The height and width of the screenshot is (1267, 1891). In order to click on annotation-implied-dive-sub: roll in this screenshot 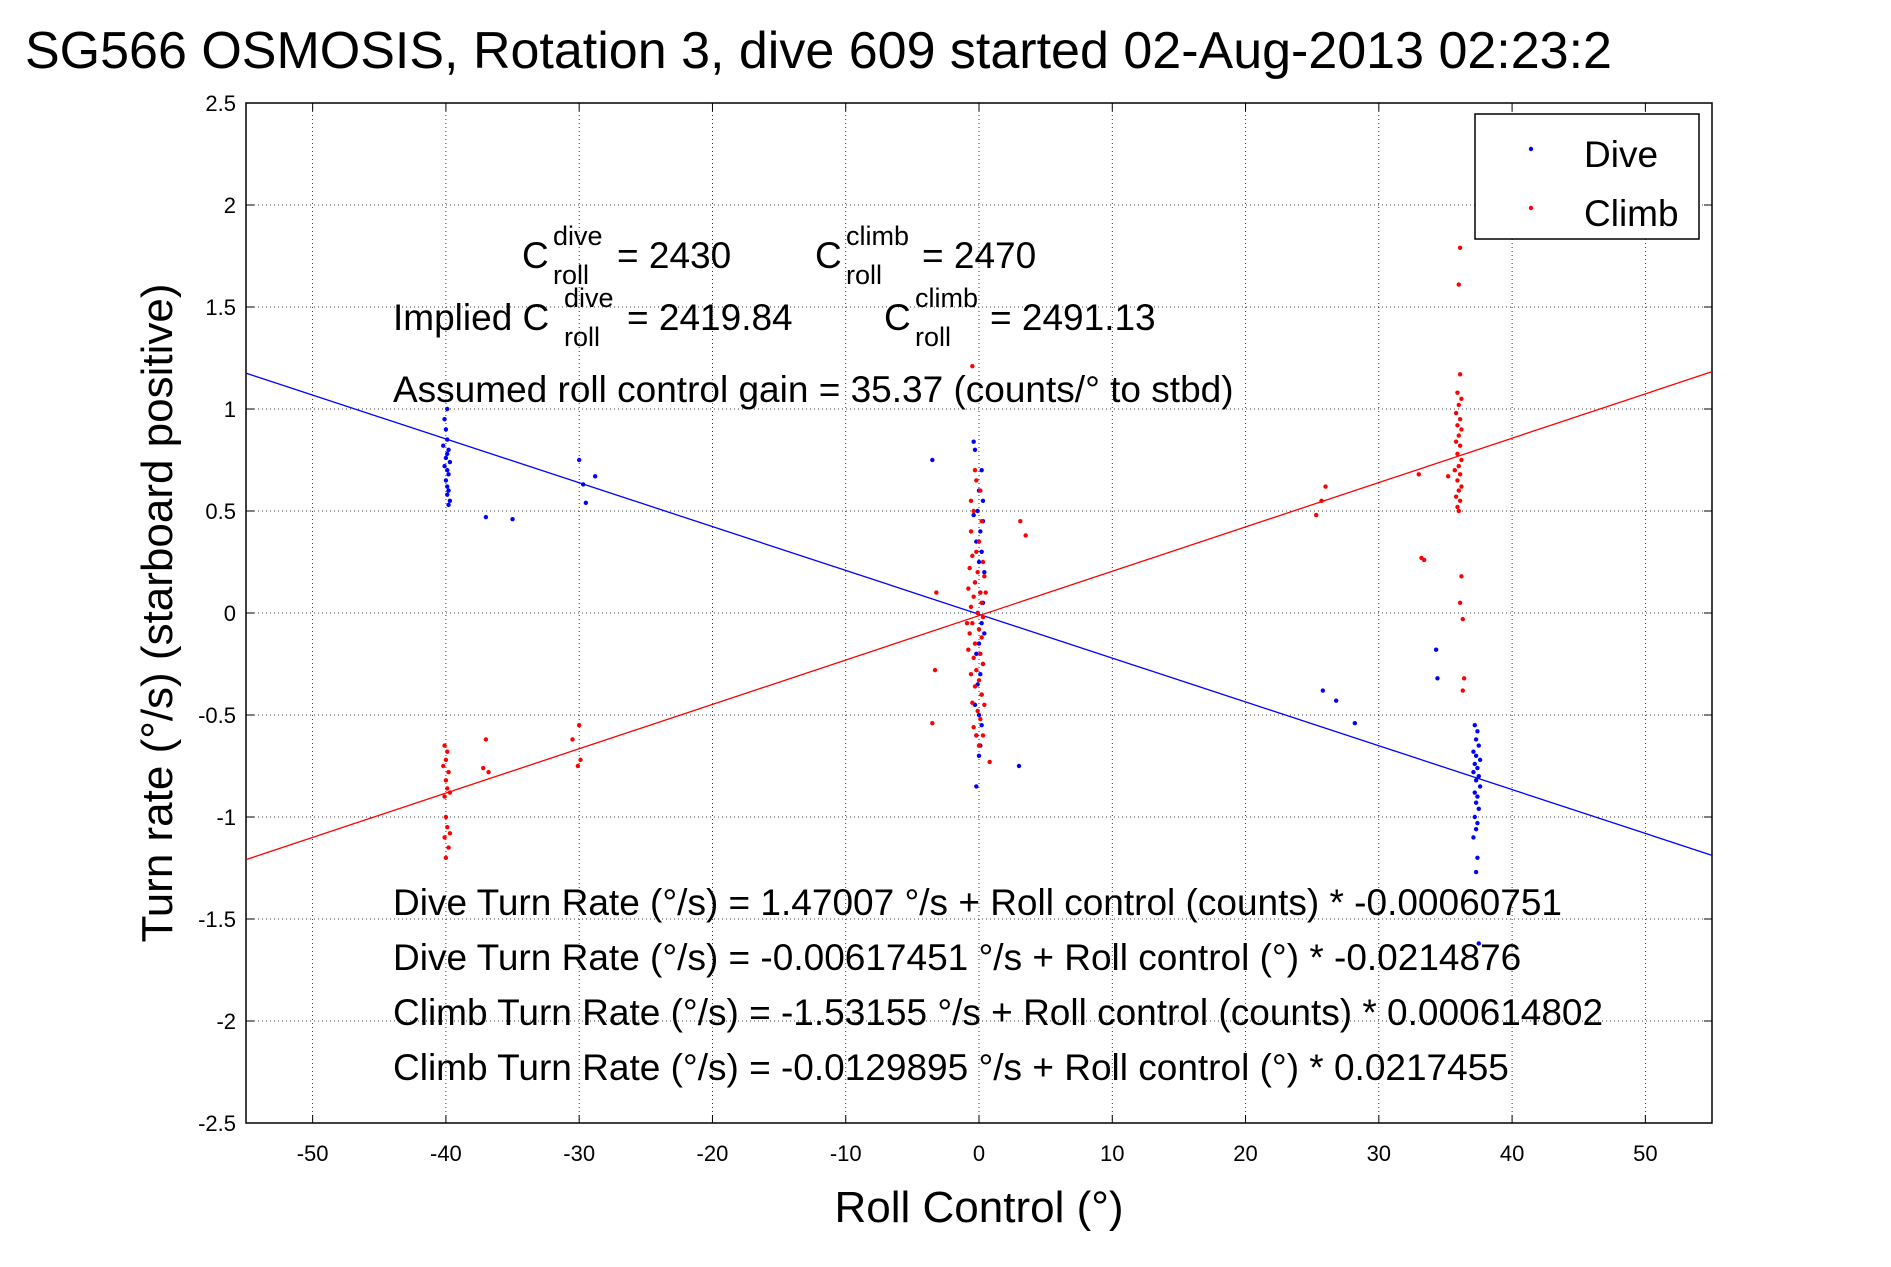, I will do `click(582, 337)`.